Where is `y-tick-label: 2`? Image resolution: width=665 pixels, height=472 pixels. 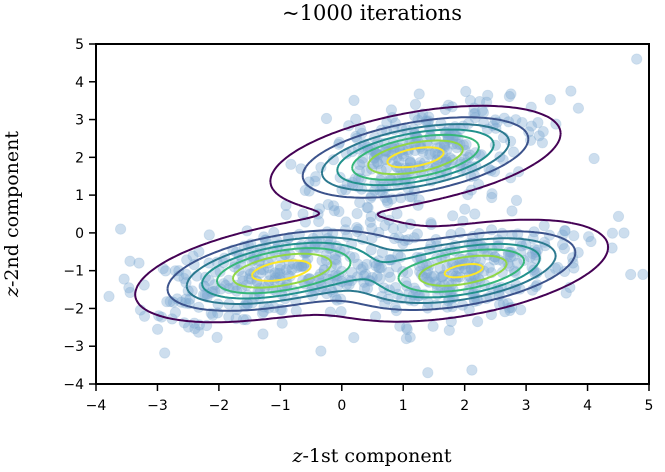 y-tick-label: 2 is located at coordinates (79, 158).